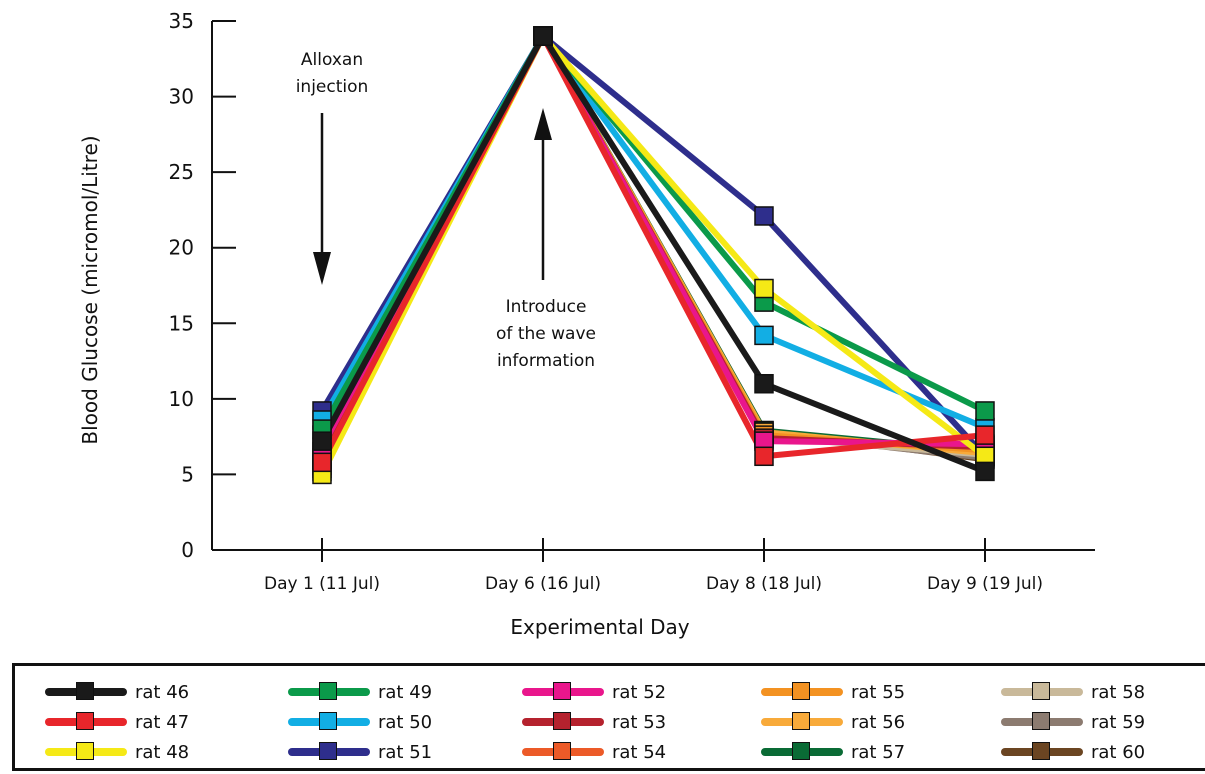 The width and height of the screenshot is (1205, 774). What do you see at coordinates (405, 692) in the screenshot?
I see `legend-label: rat 49` at bounding box center [405, 692].